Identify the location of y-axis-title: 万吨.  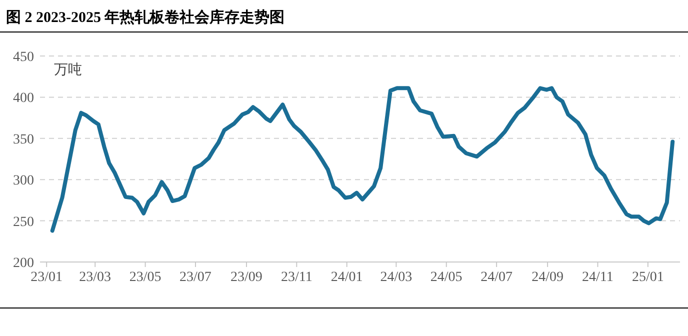
(68, 70).